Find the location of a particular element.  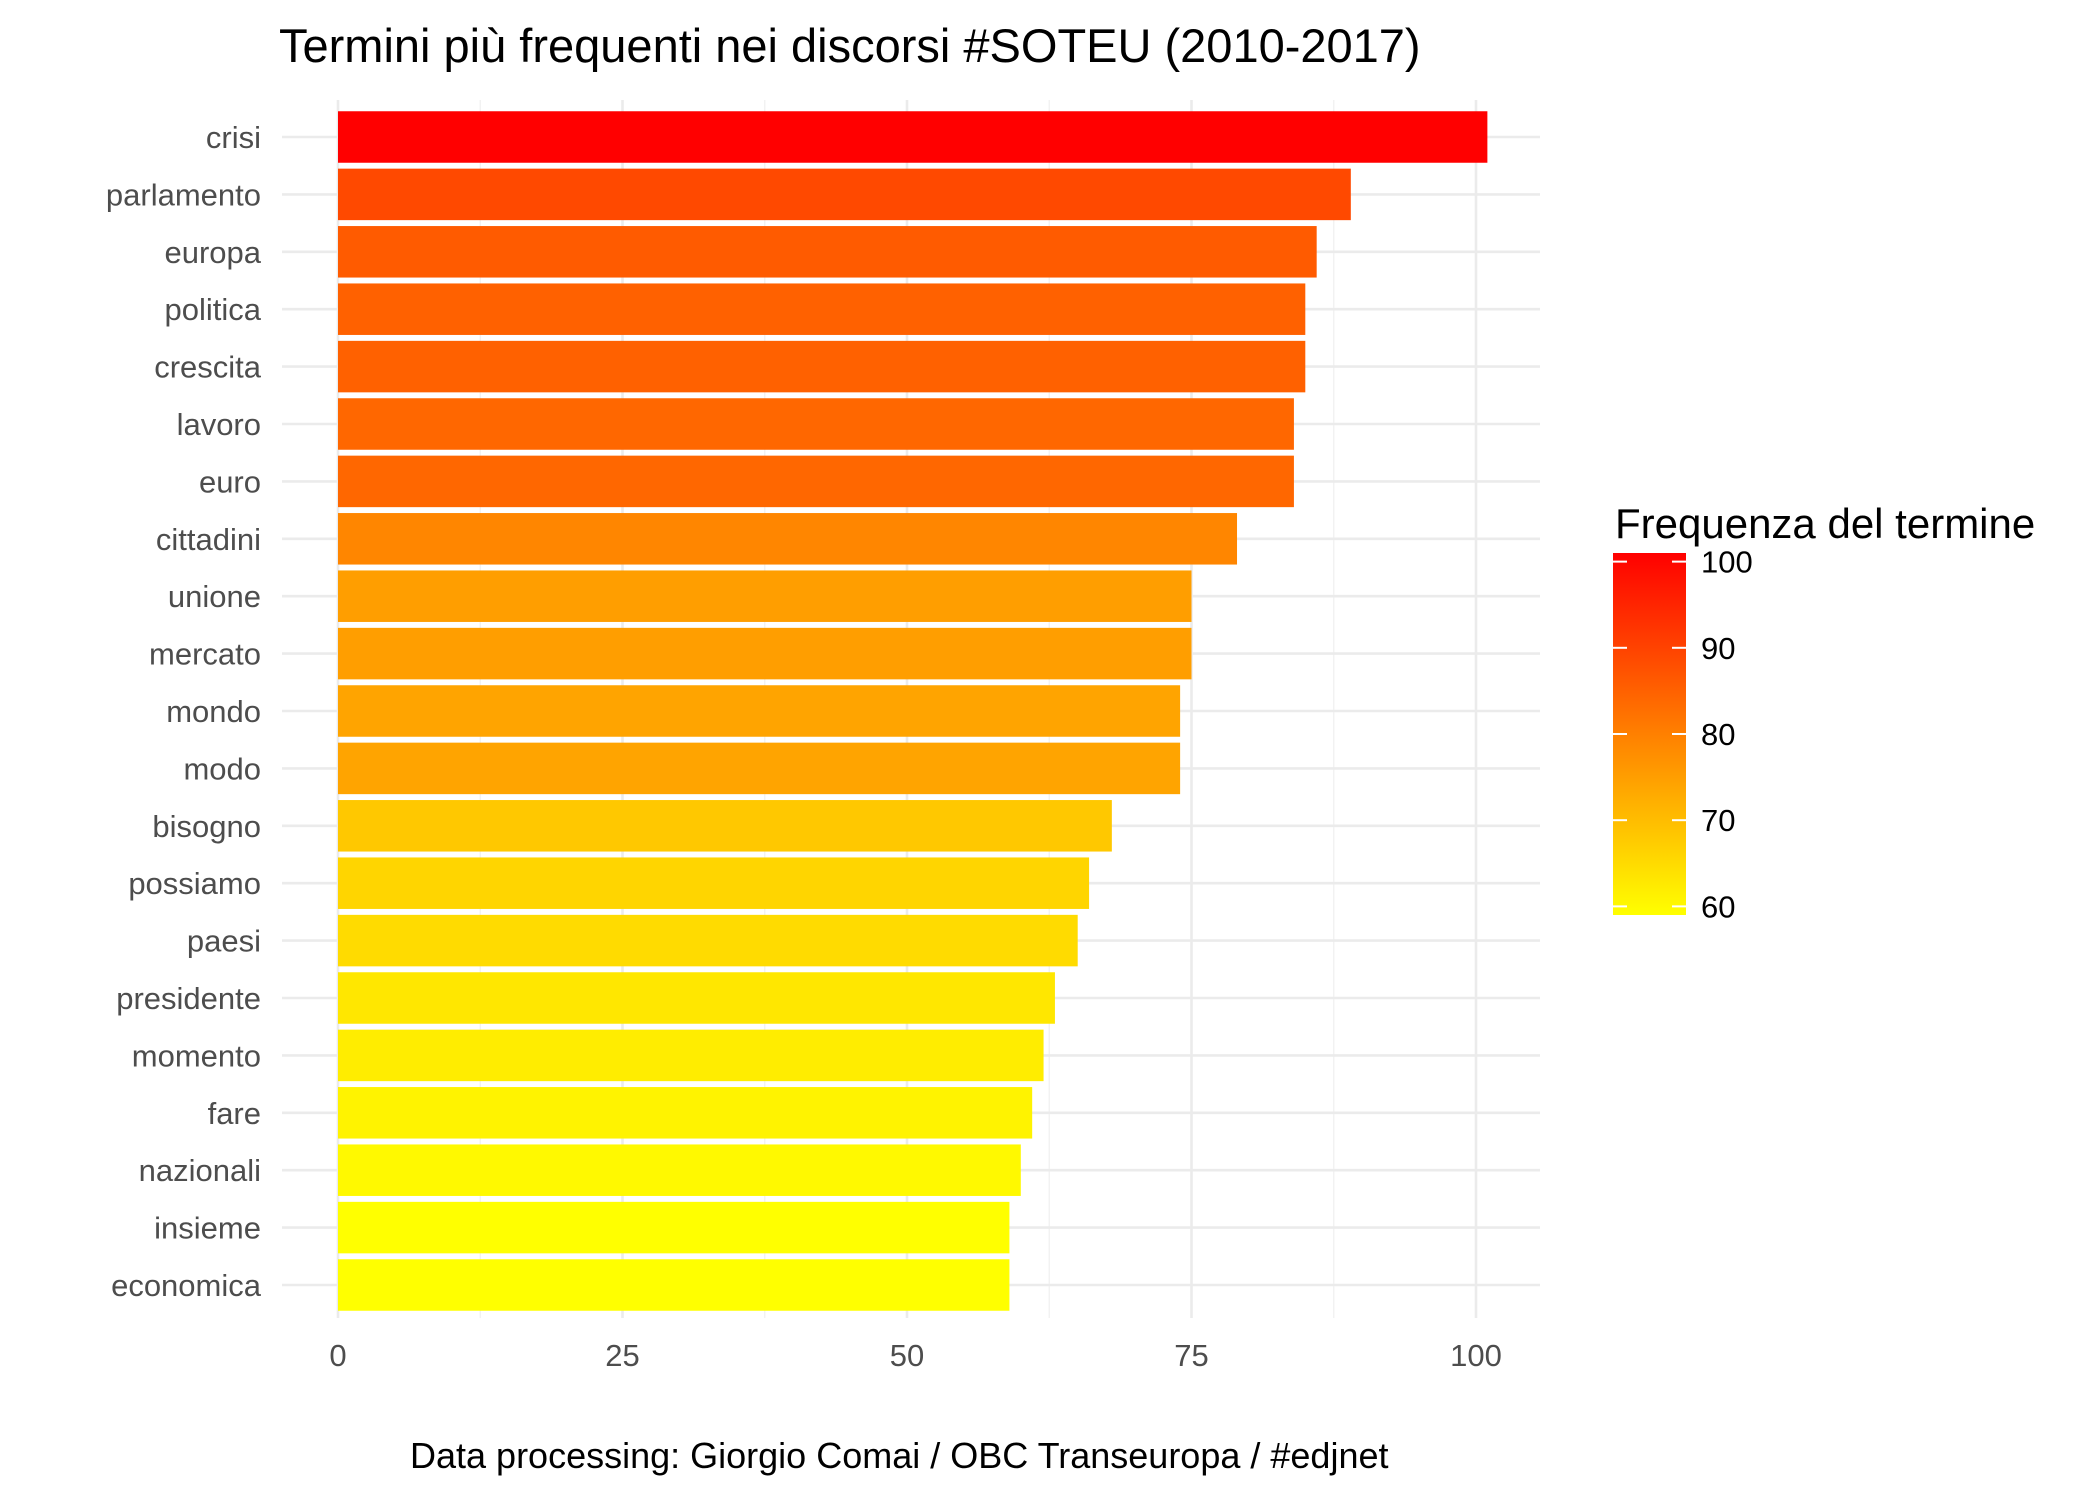

x-axis-labels: 0 25 50 75 100 is located at coordinates (915, 1355).